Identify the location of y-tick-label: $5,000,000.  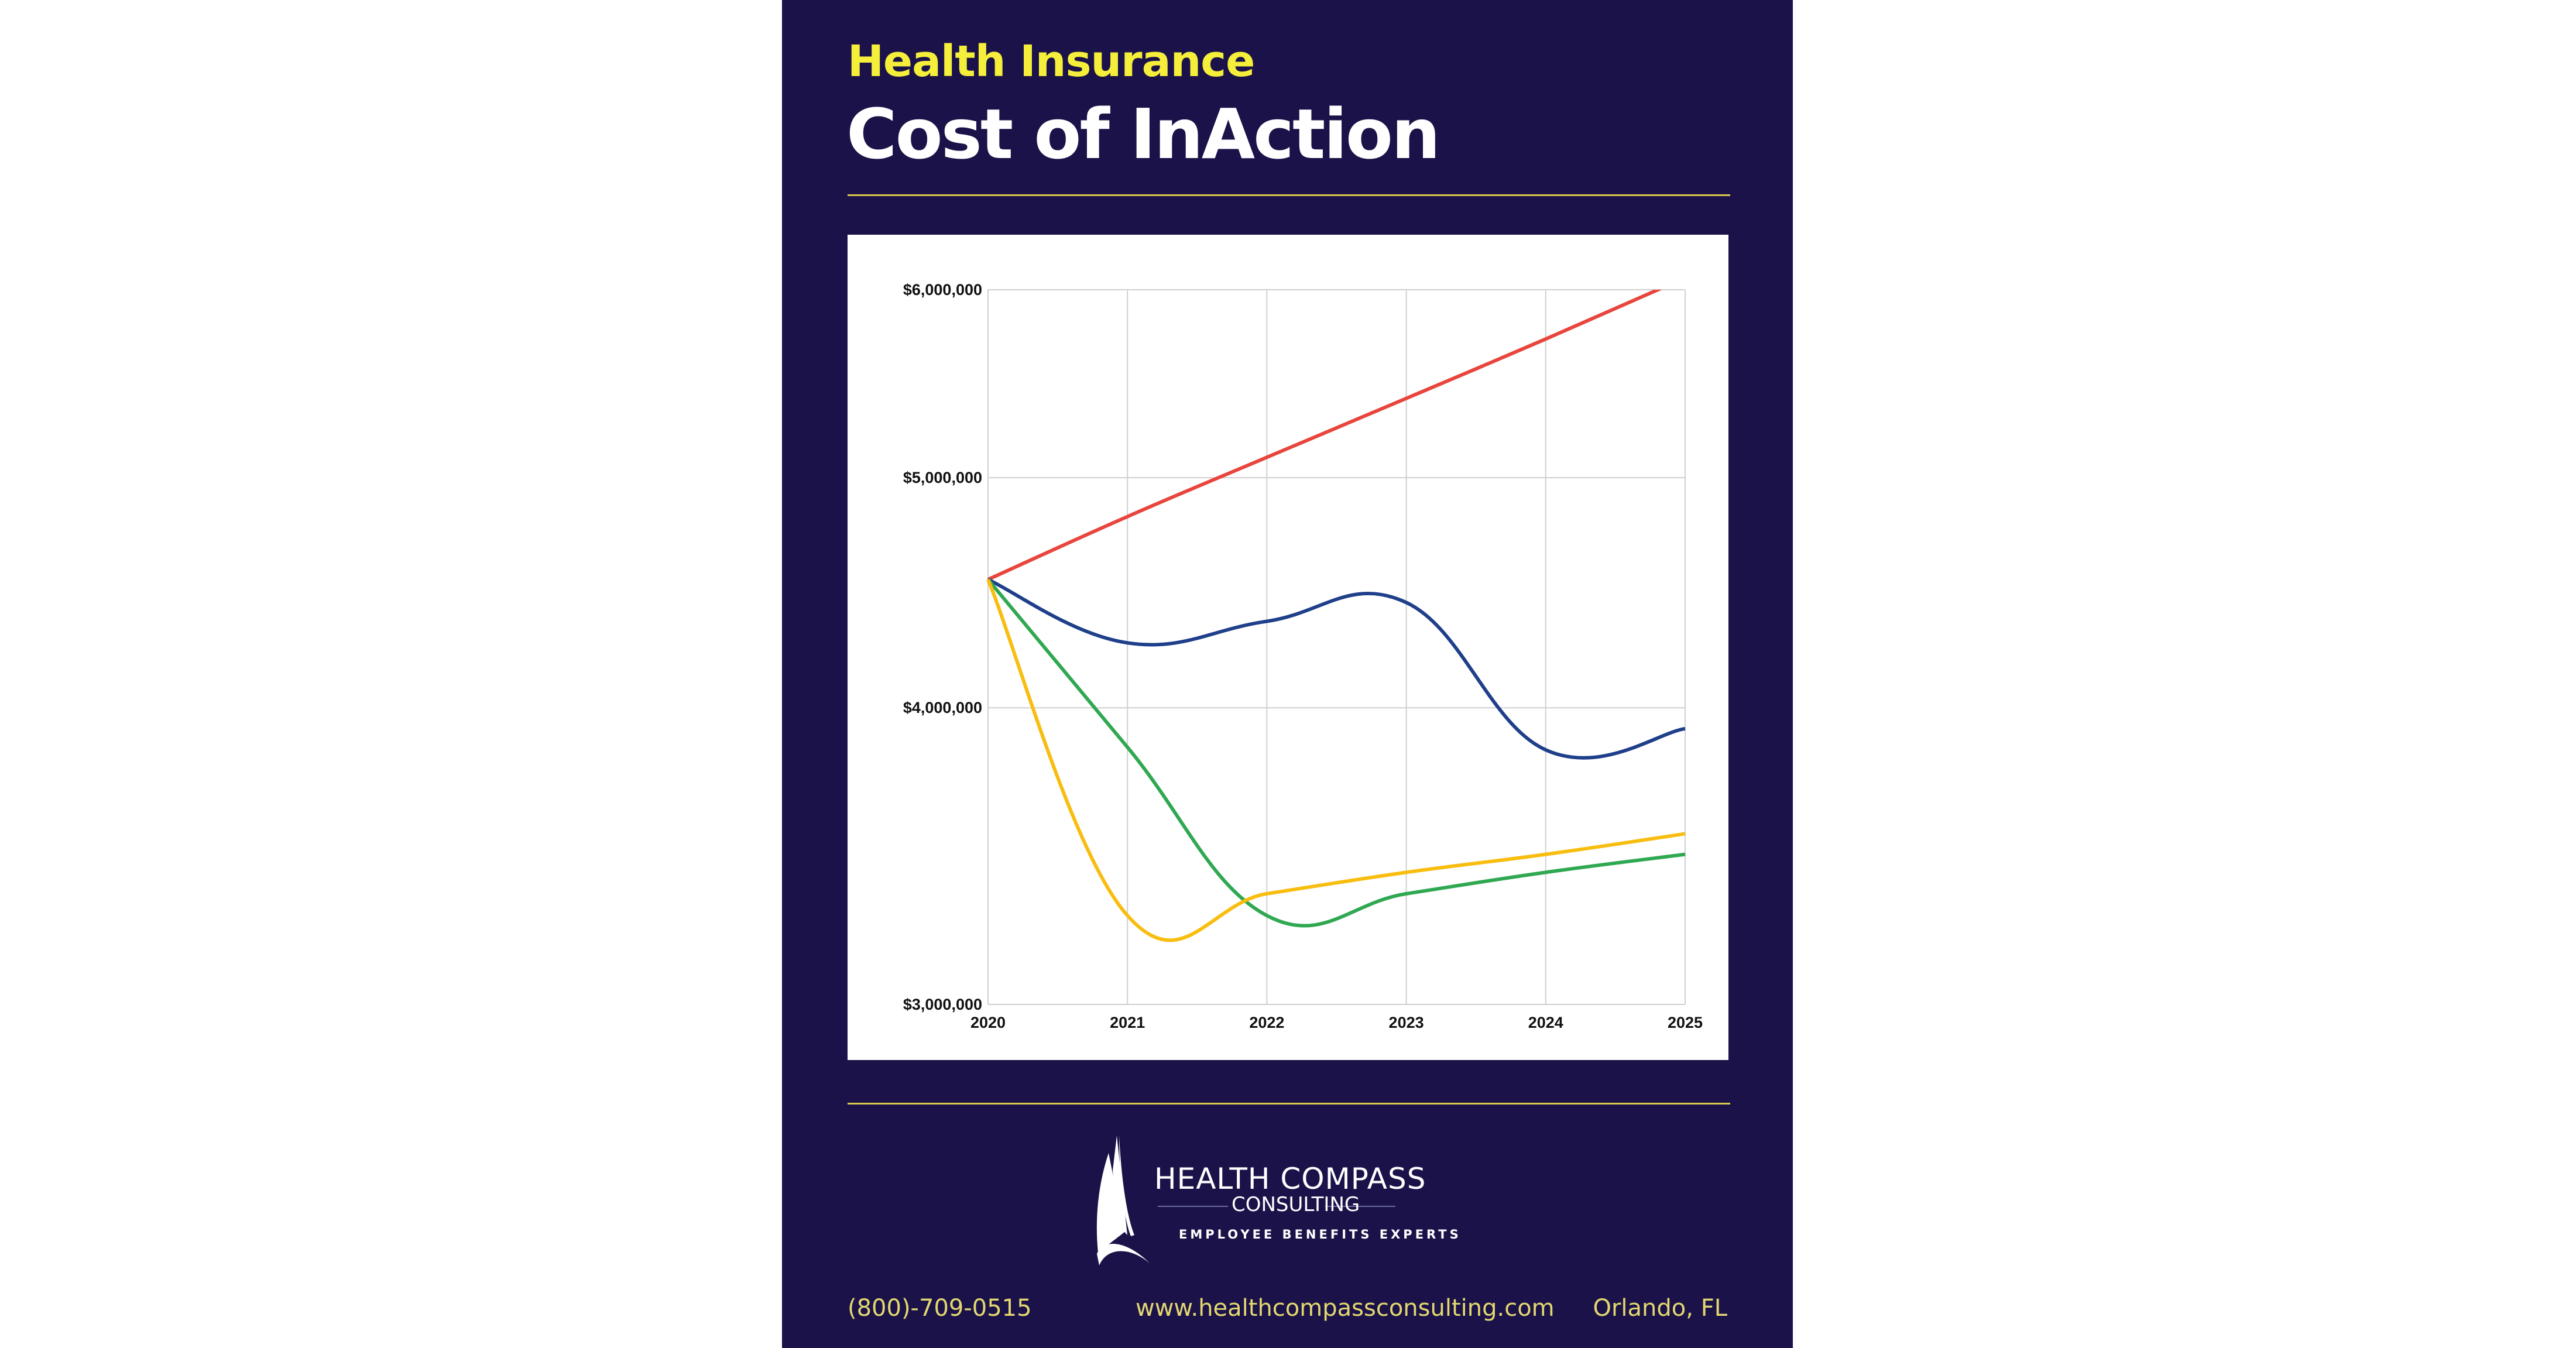
(942, 477).